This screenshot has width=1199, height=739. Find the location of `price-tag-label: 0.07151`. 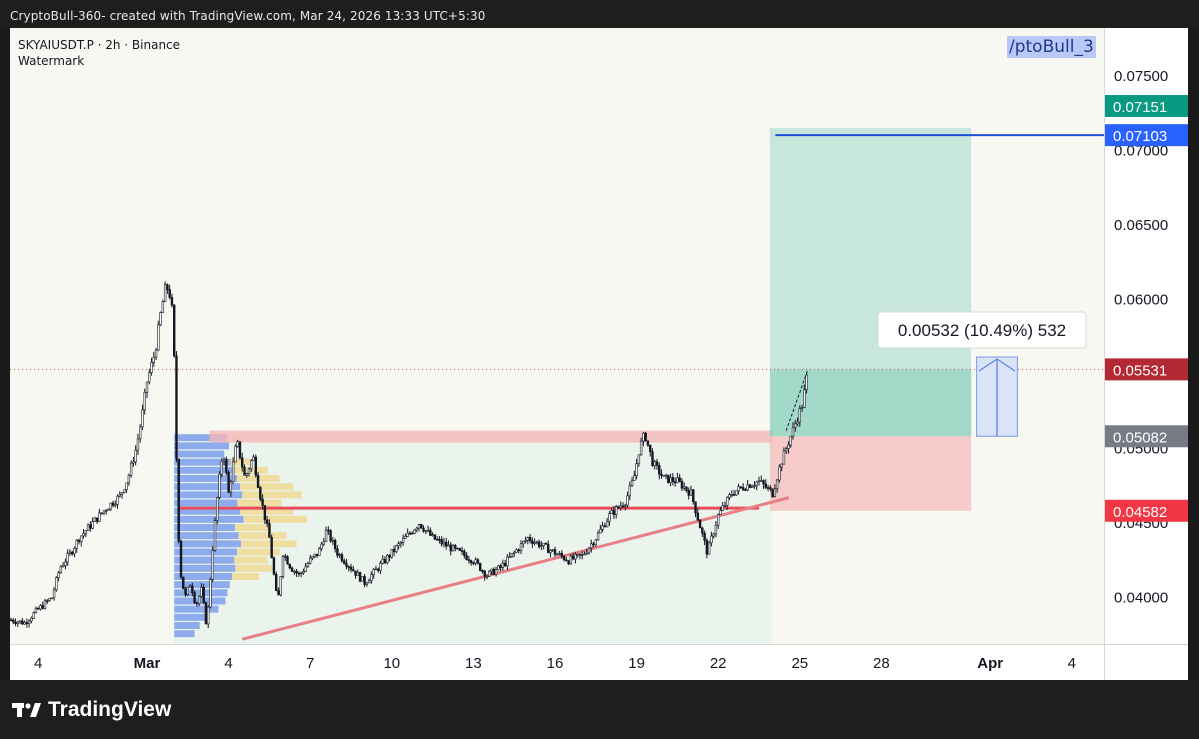

price-tag-label: 0.07151 is located at coordinates (1140, 107).